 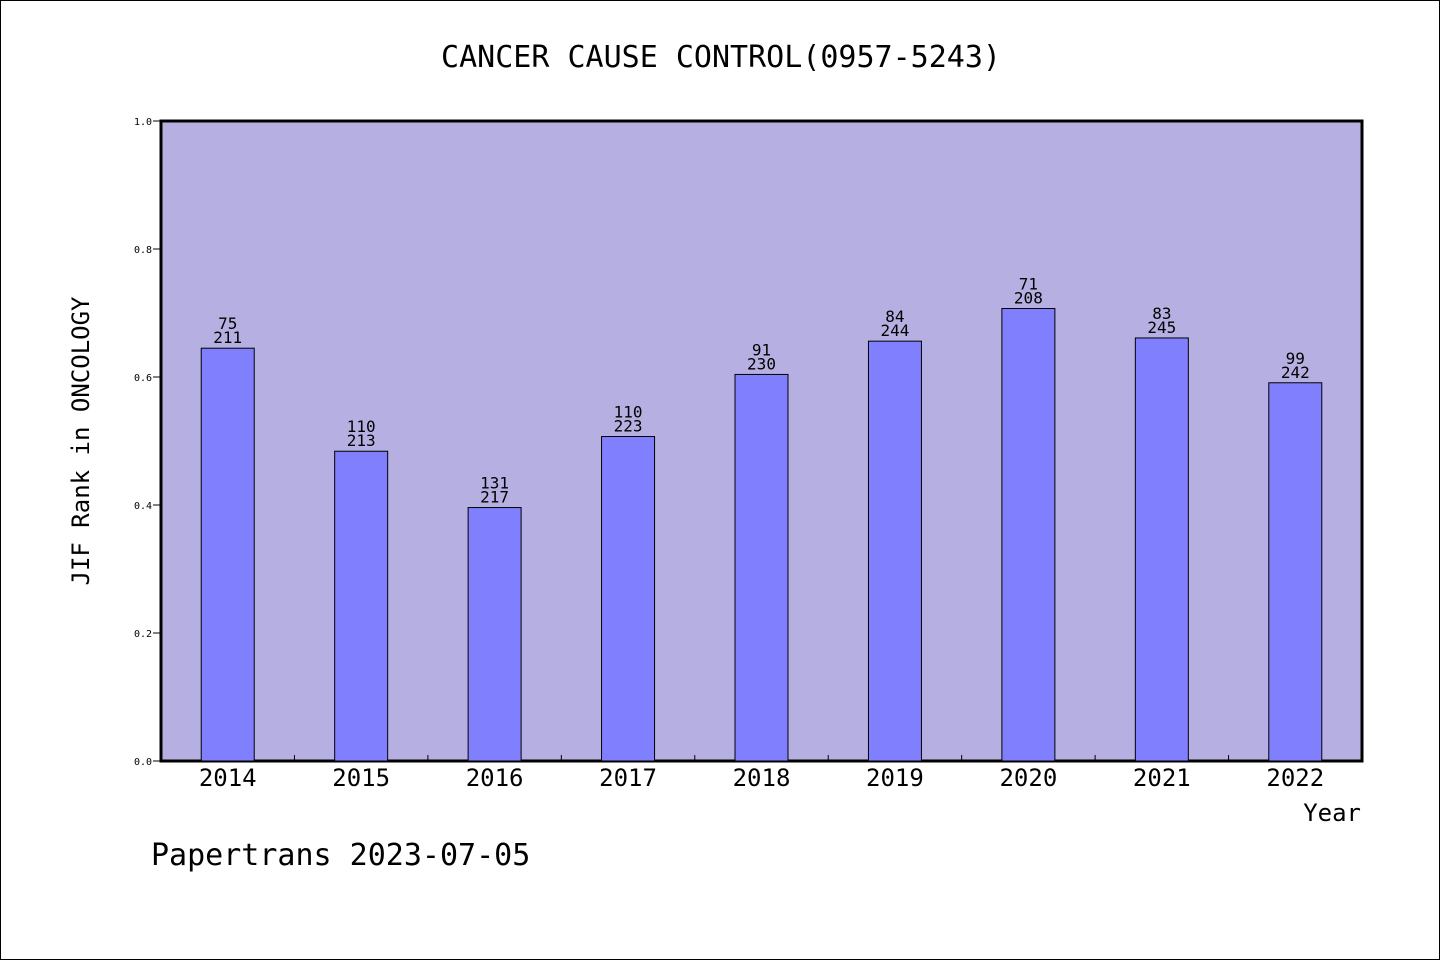 What do you see at coordinates (143, 506) in the screenshot?
I see `y-tick-label-0.4: 0.4` at bounding box center [143, 506].